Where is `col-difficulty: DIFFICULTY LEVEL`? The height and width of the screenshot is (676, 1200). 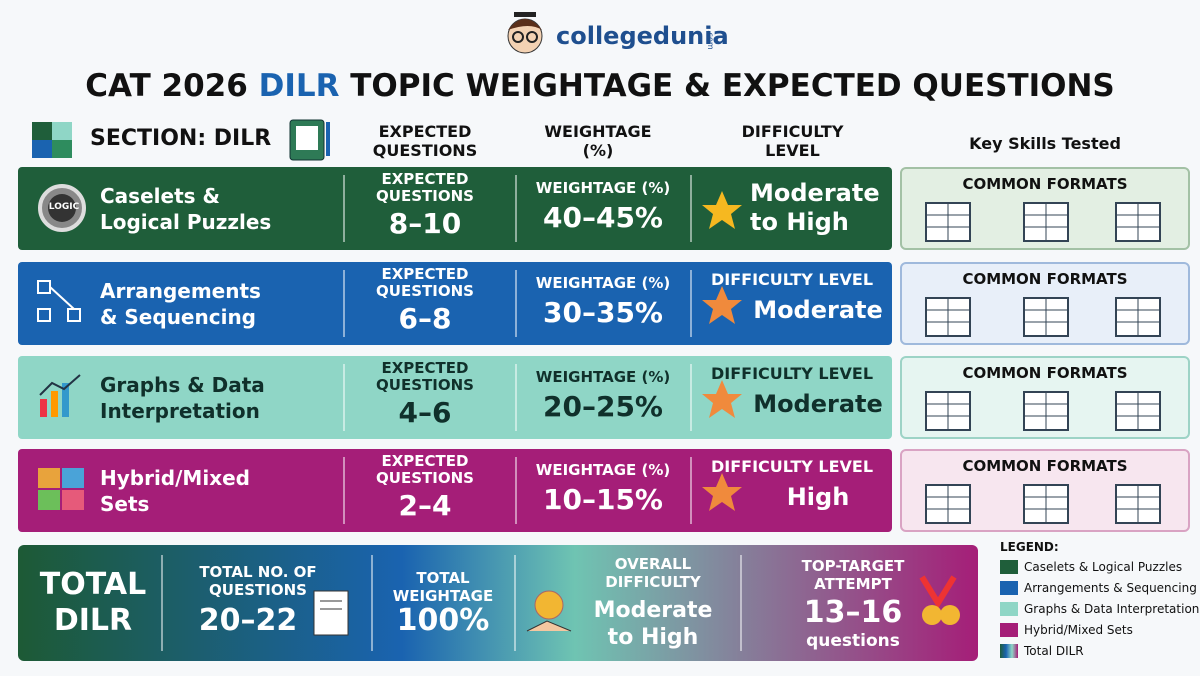 col-difficulty: DIFFICULTY LEVEL is located at coordinates (792, 141).